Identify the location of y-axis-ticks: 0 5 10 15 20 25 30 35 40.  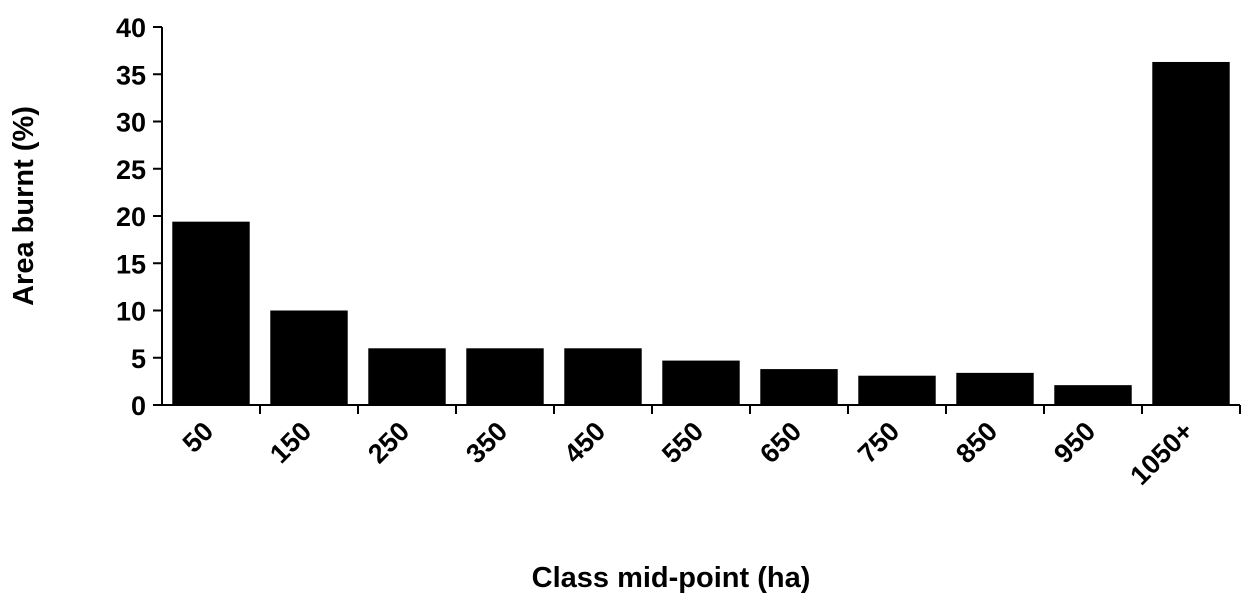
(139, 217).